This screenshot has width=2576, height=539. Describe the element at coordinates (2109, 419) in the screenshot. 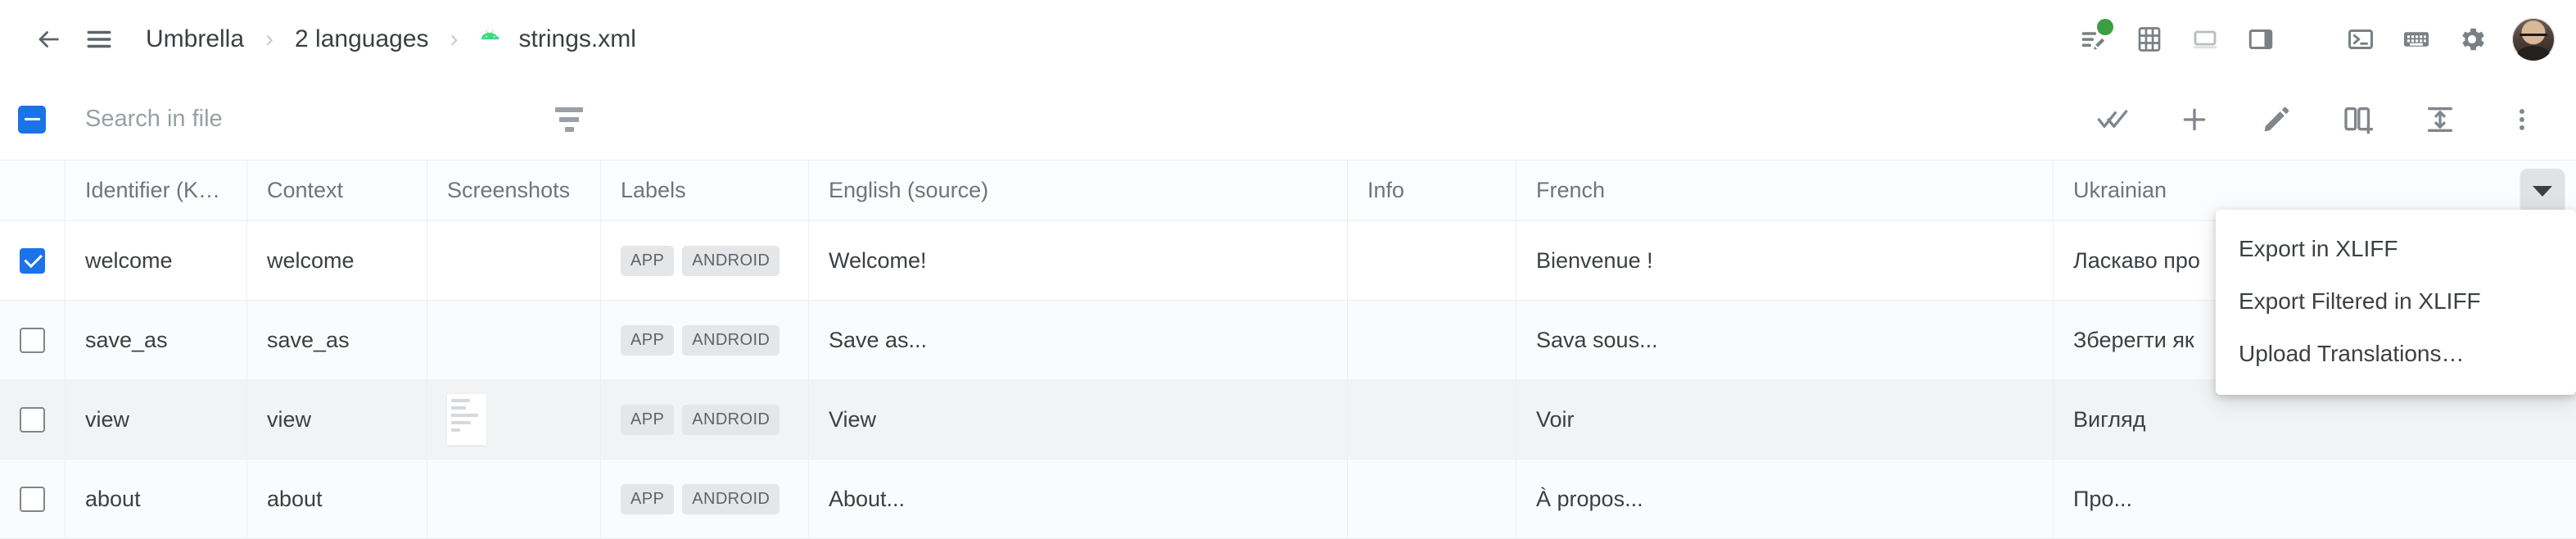

I see `cell-ukrainian: Вигляд` at that location.